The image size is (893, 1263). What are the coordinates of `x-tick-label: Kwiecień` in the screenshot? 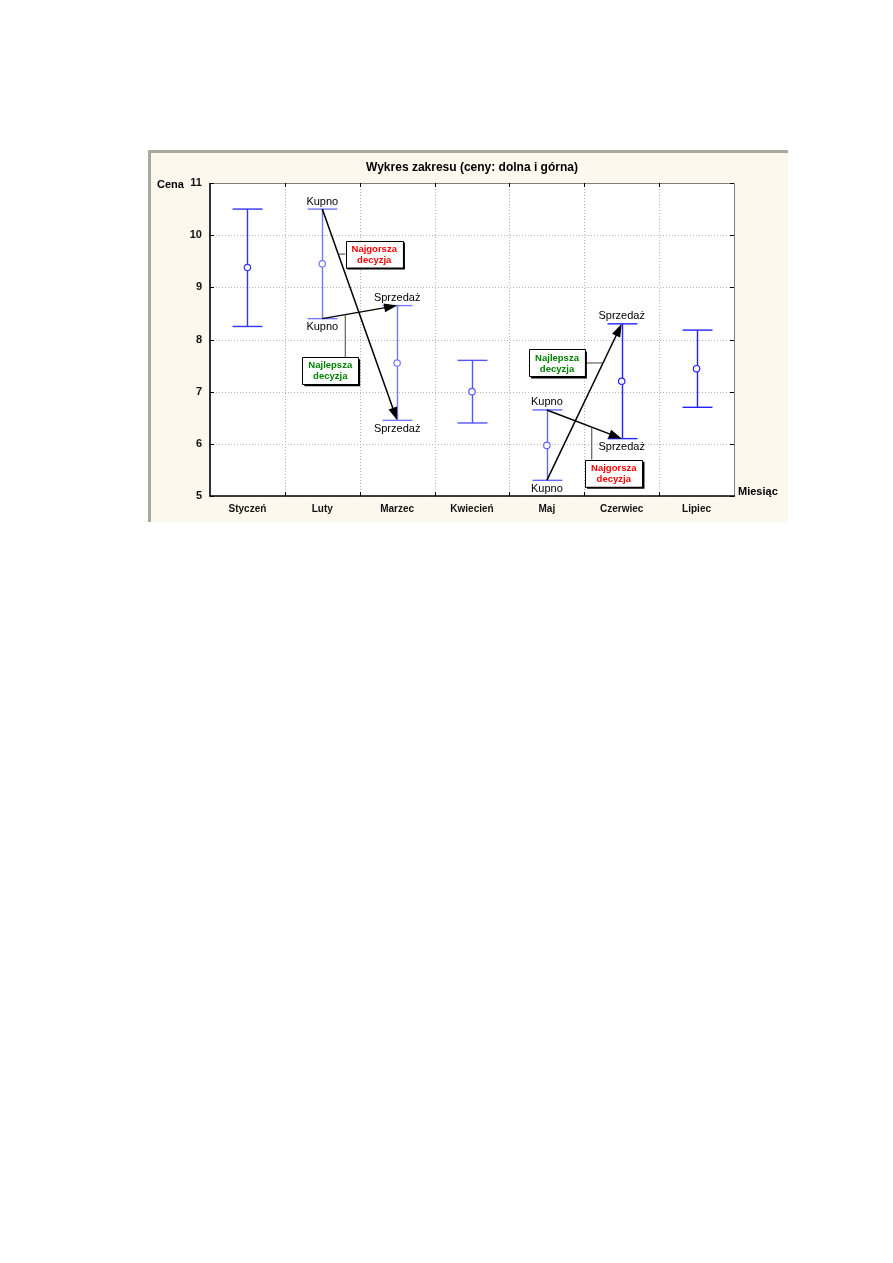 It's located at (472, 508).